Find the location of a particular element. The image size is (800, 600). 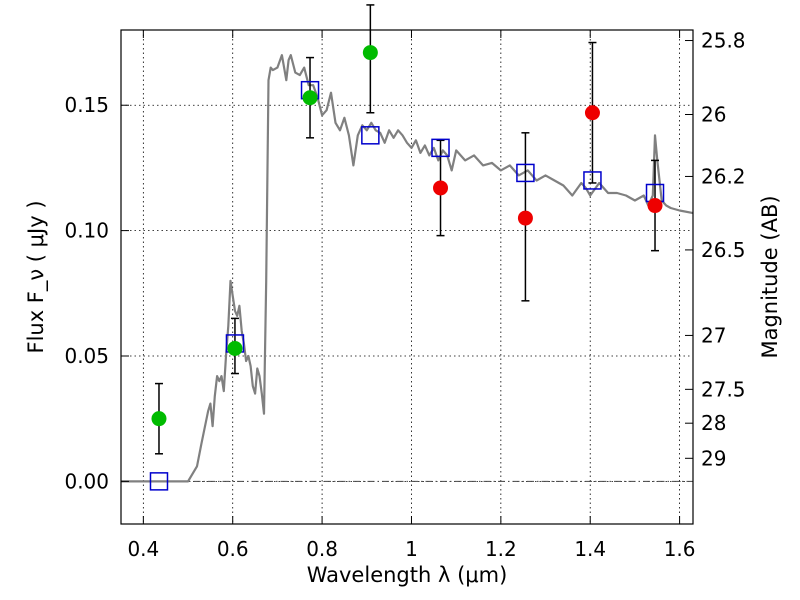

x-tick-label: 0.4 is located at coordinates (143, 549).